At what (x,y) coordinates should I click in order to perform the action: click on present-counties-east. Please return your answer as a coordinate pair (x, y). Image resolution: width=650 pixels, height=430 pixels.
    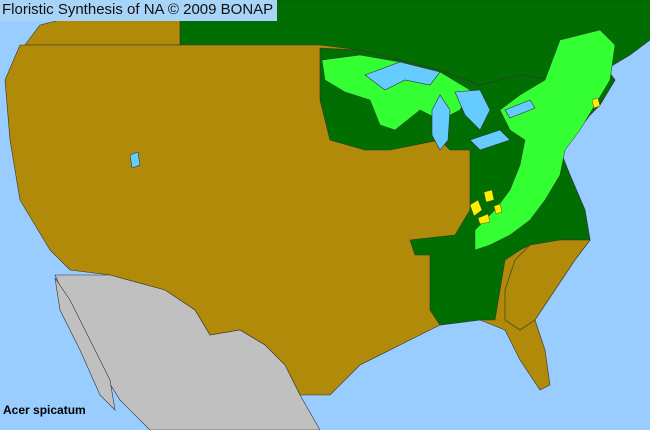
    Looking at the image, I should click on (545, 140).